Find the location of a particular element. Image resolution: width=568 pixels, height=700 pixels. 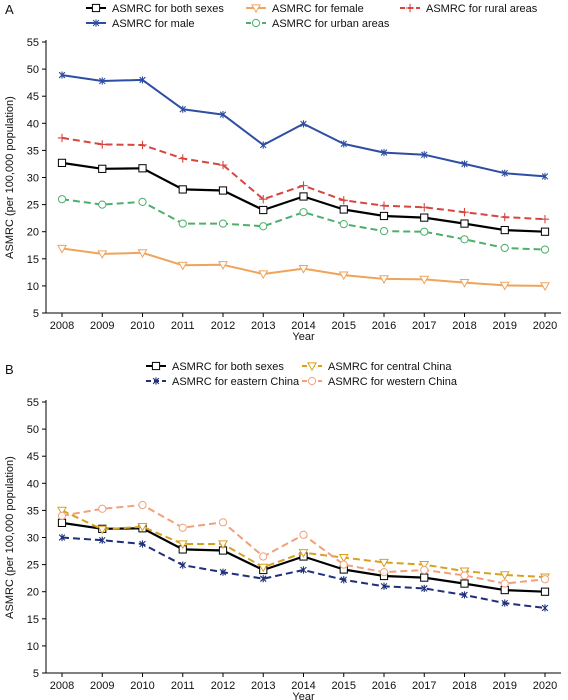

series-asmrc-for-both-sexes is located at coordinates (303, 197).